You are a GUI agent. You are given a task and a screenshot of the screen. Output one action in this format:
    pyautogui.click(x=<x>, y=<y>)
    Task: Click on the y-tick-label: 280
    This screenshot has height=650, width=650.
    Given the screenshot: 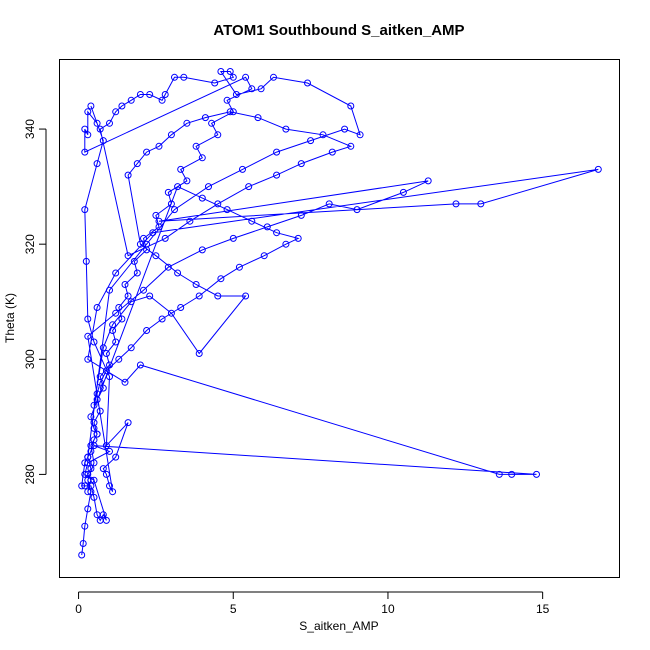 What is the action you would take?
    pyautogui.click(x=30, y=474)
    